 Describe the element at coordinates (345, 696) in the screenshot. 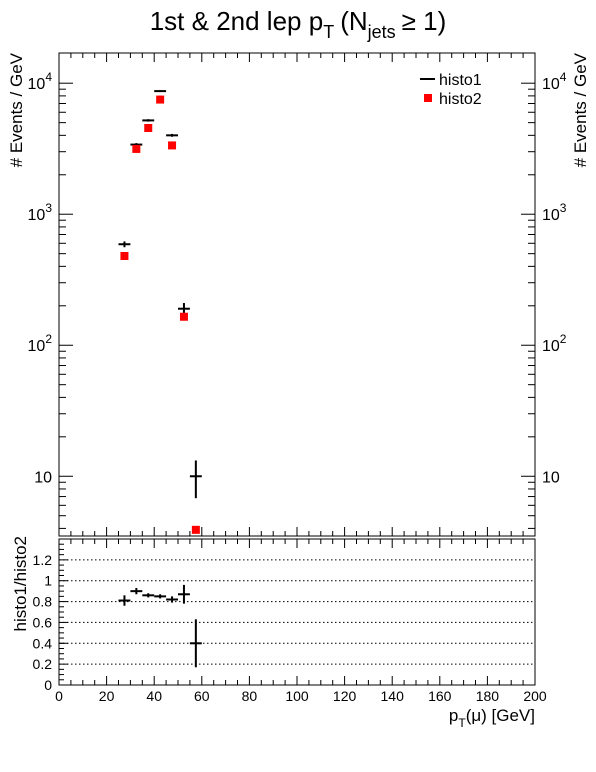

I see `x-tick-label: 120` at that location.